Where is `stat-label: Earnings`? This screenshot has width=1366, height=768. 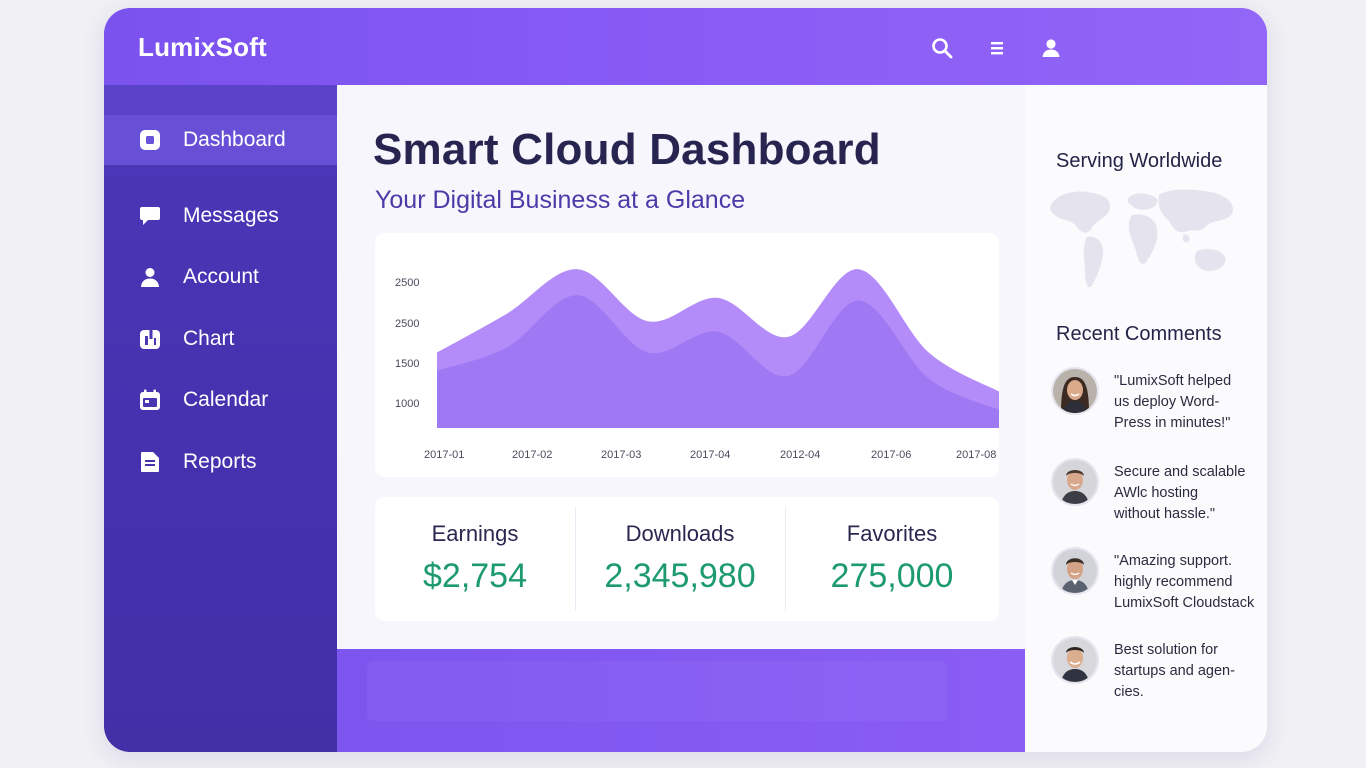
stat-label: Earnings is located at coordinates (475, 533).